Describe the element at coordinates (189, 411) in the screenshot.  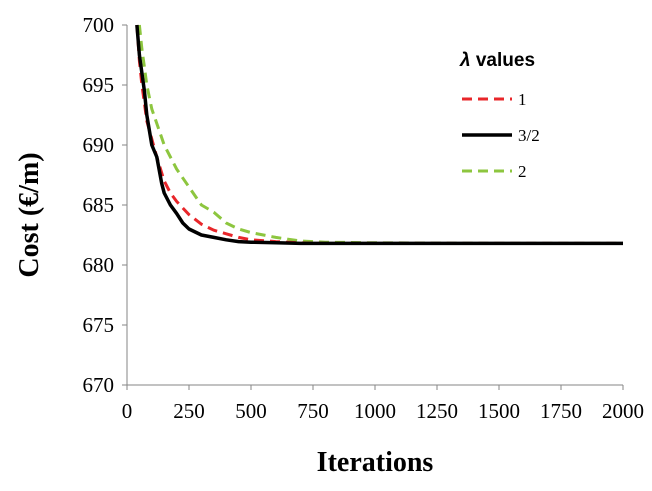
I see `x-tick-label: 250` at that location.